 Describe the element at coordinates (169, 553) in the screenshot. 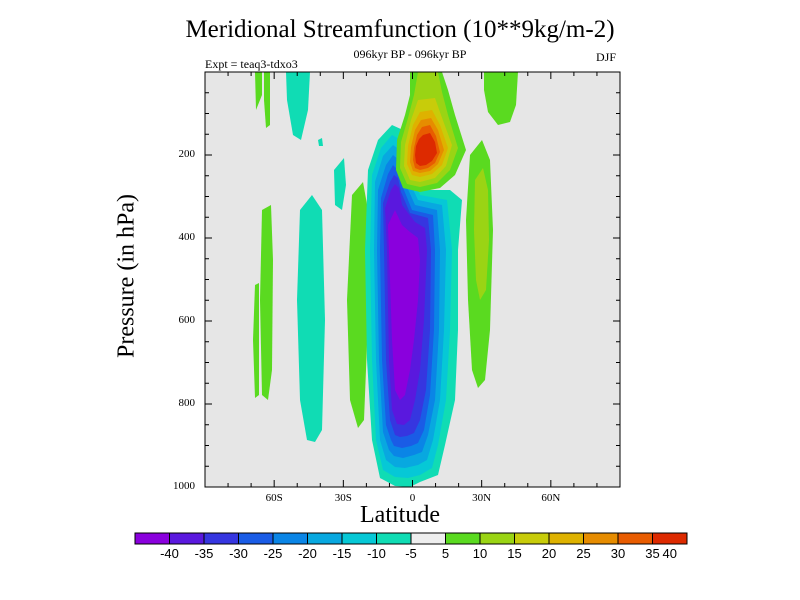

I see `colorbar-level-label: -40` at that location.